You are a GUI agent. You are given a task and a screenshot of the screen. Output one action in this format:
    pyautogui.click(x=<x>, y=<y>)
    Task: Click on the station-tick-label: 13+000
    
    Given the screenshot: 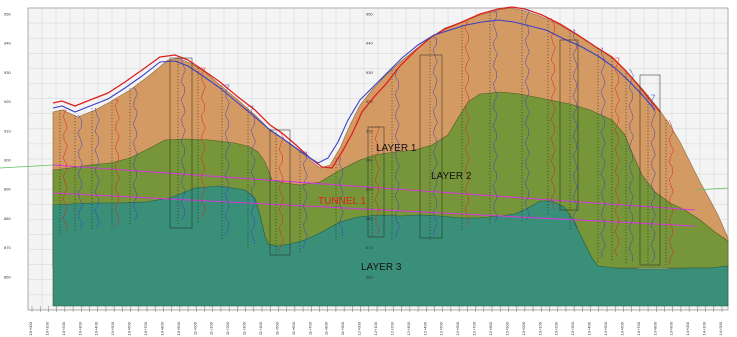 What is the action you would take?
    pyautogui.click(x=523, y=328)
    